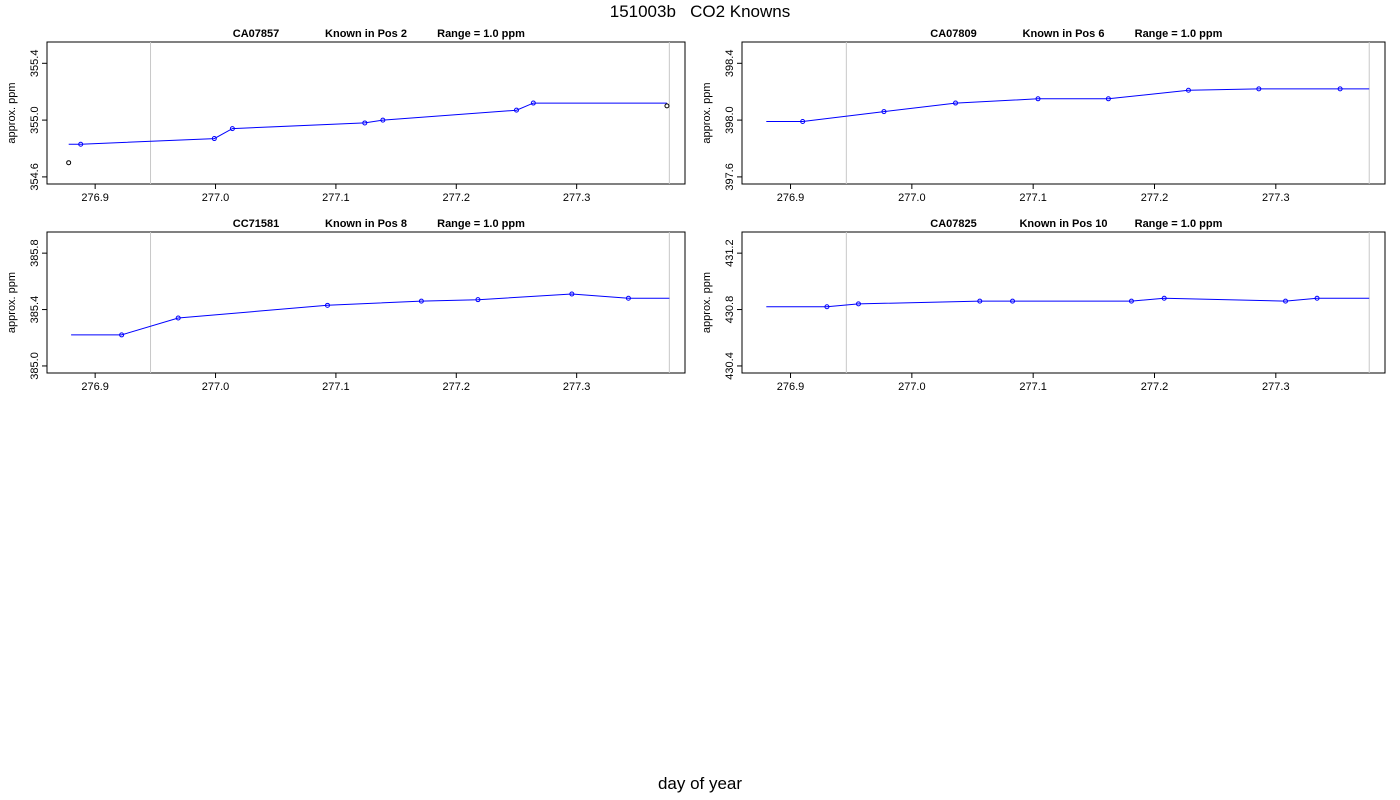 This screenshot has height=800, width=1400. What do you see at coordinates (366, 224) in the screenshot?
I see `panel-title-part: Known in Pos 8` at bounding box center [366, 224].